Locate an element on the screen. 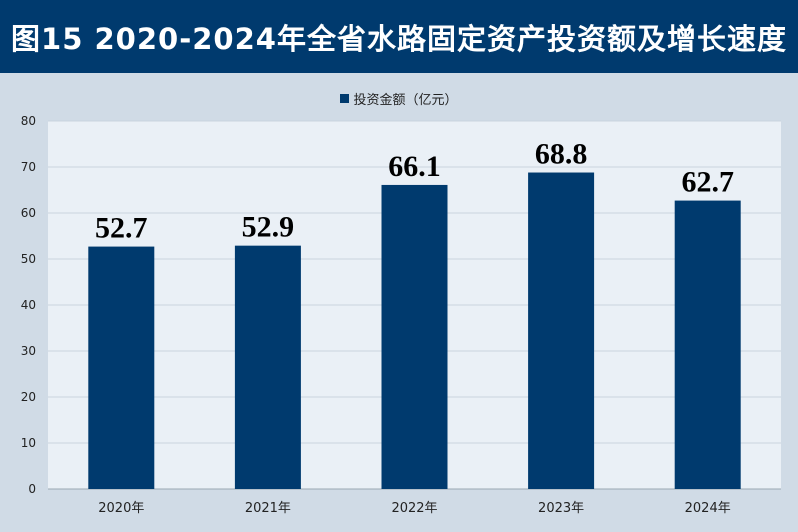 The width and height of the screenshot is (798, 532). x-tick-label: 2021年 is located at coordinates (268, 508).